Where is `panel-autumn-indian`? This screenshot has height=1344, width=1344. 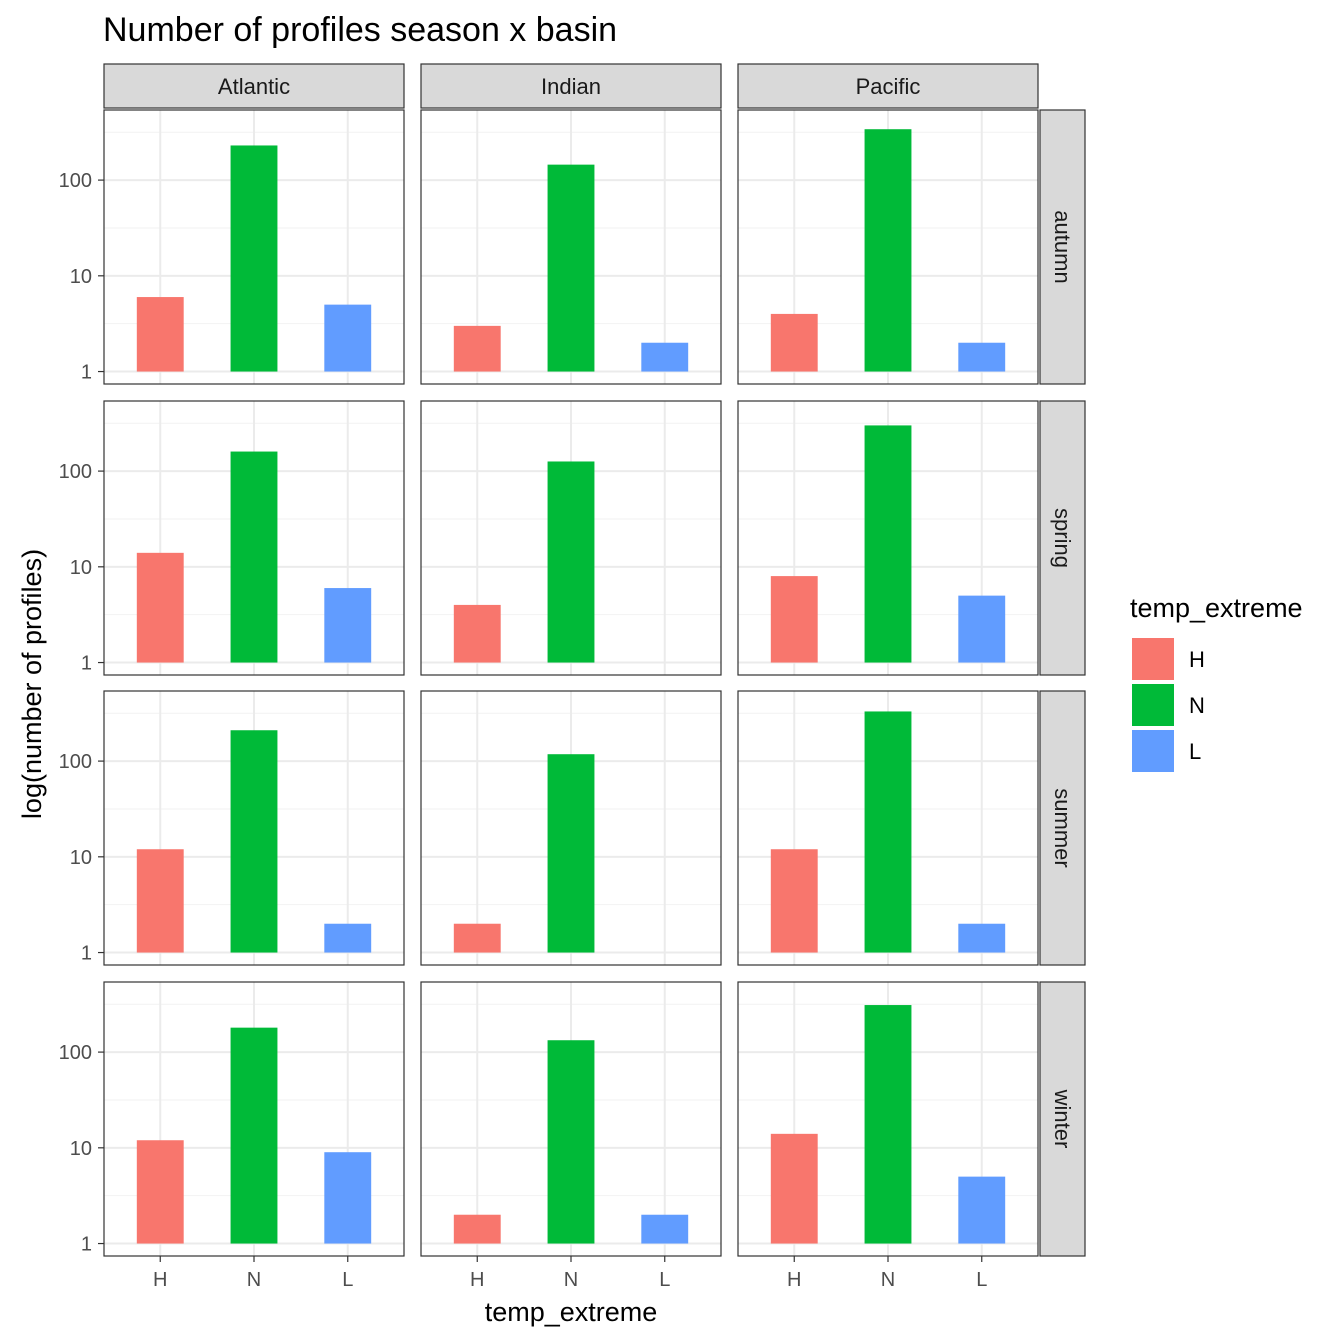 panel-autumn-indian is located at coordinates (571, 247).